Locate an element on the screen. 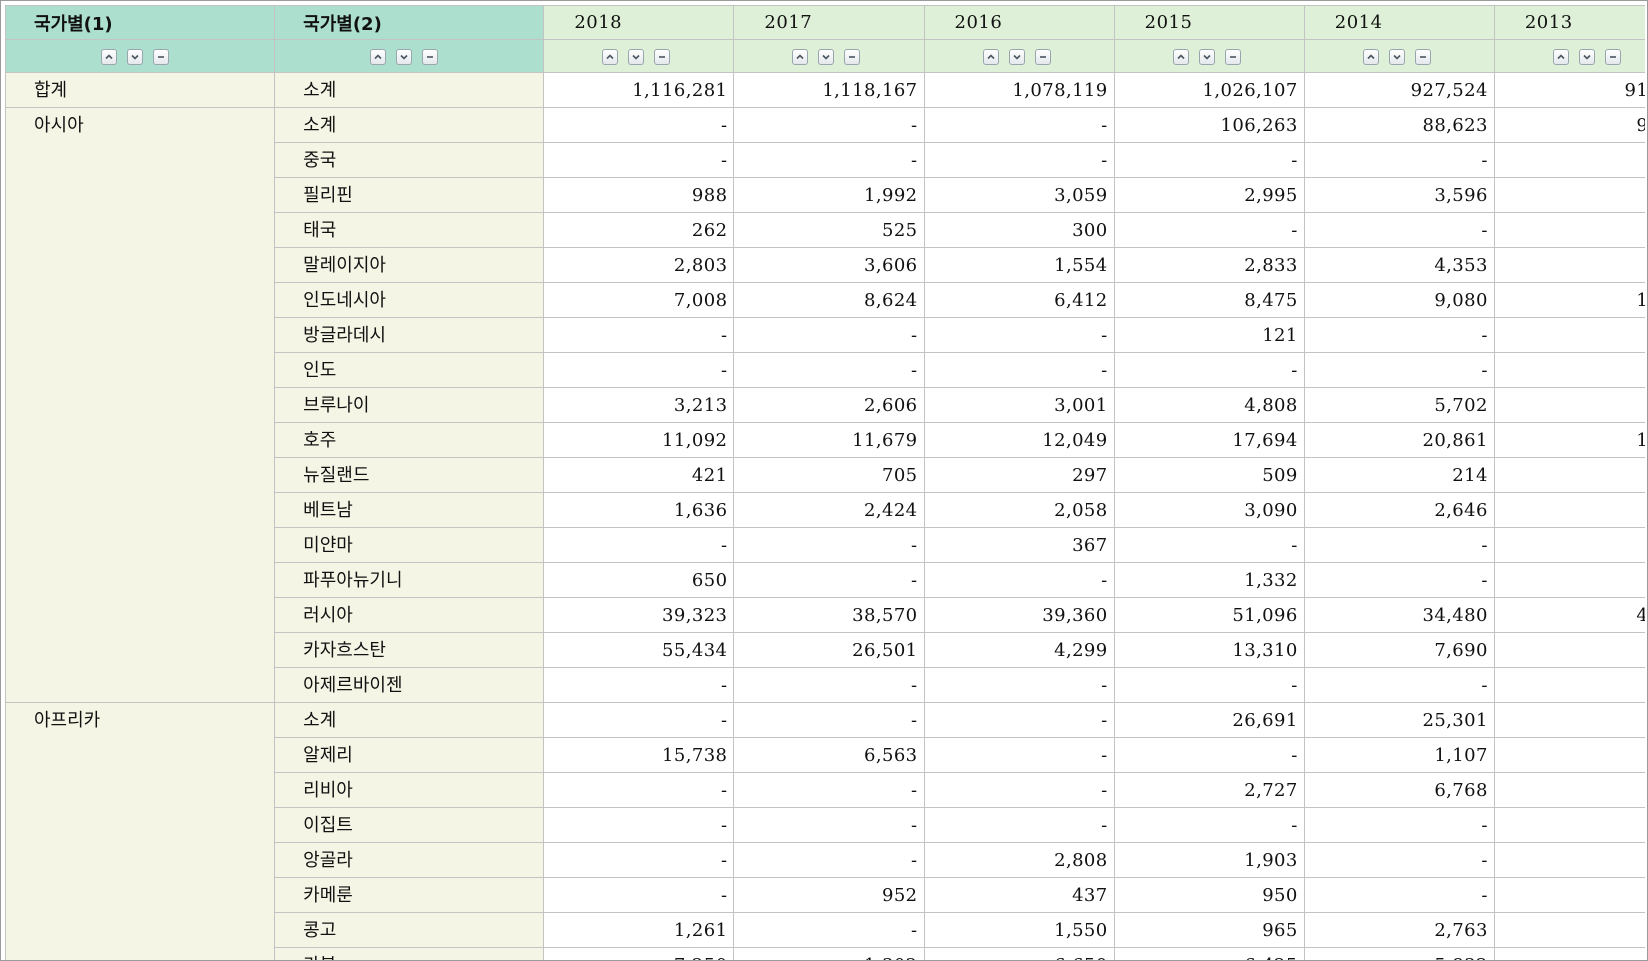 This screenshot has height=961, width=1648. value-cell: 3,213 is located at coordinates (639, 405).